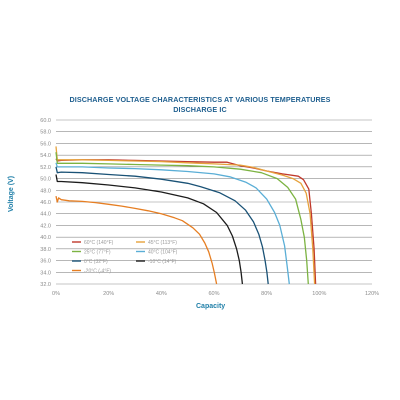 Image resolution: width=400 pixels, height=400 pixels. Describe the element at coordinates (45, 168) in the screenshot. I see `y-tick-label: 52.0` at that location.